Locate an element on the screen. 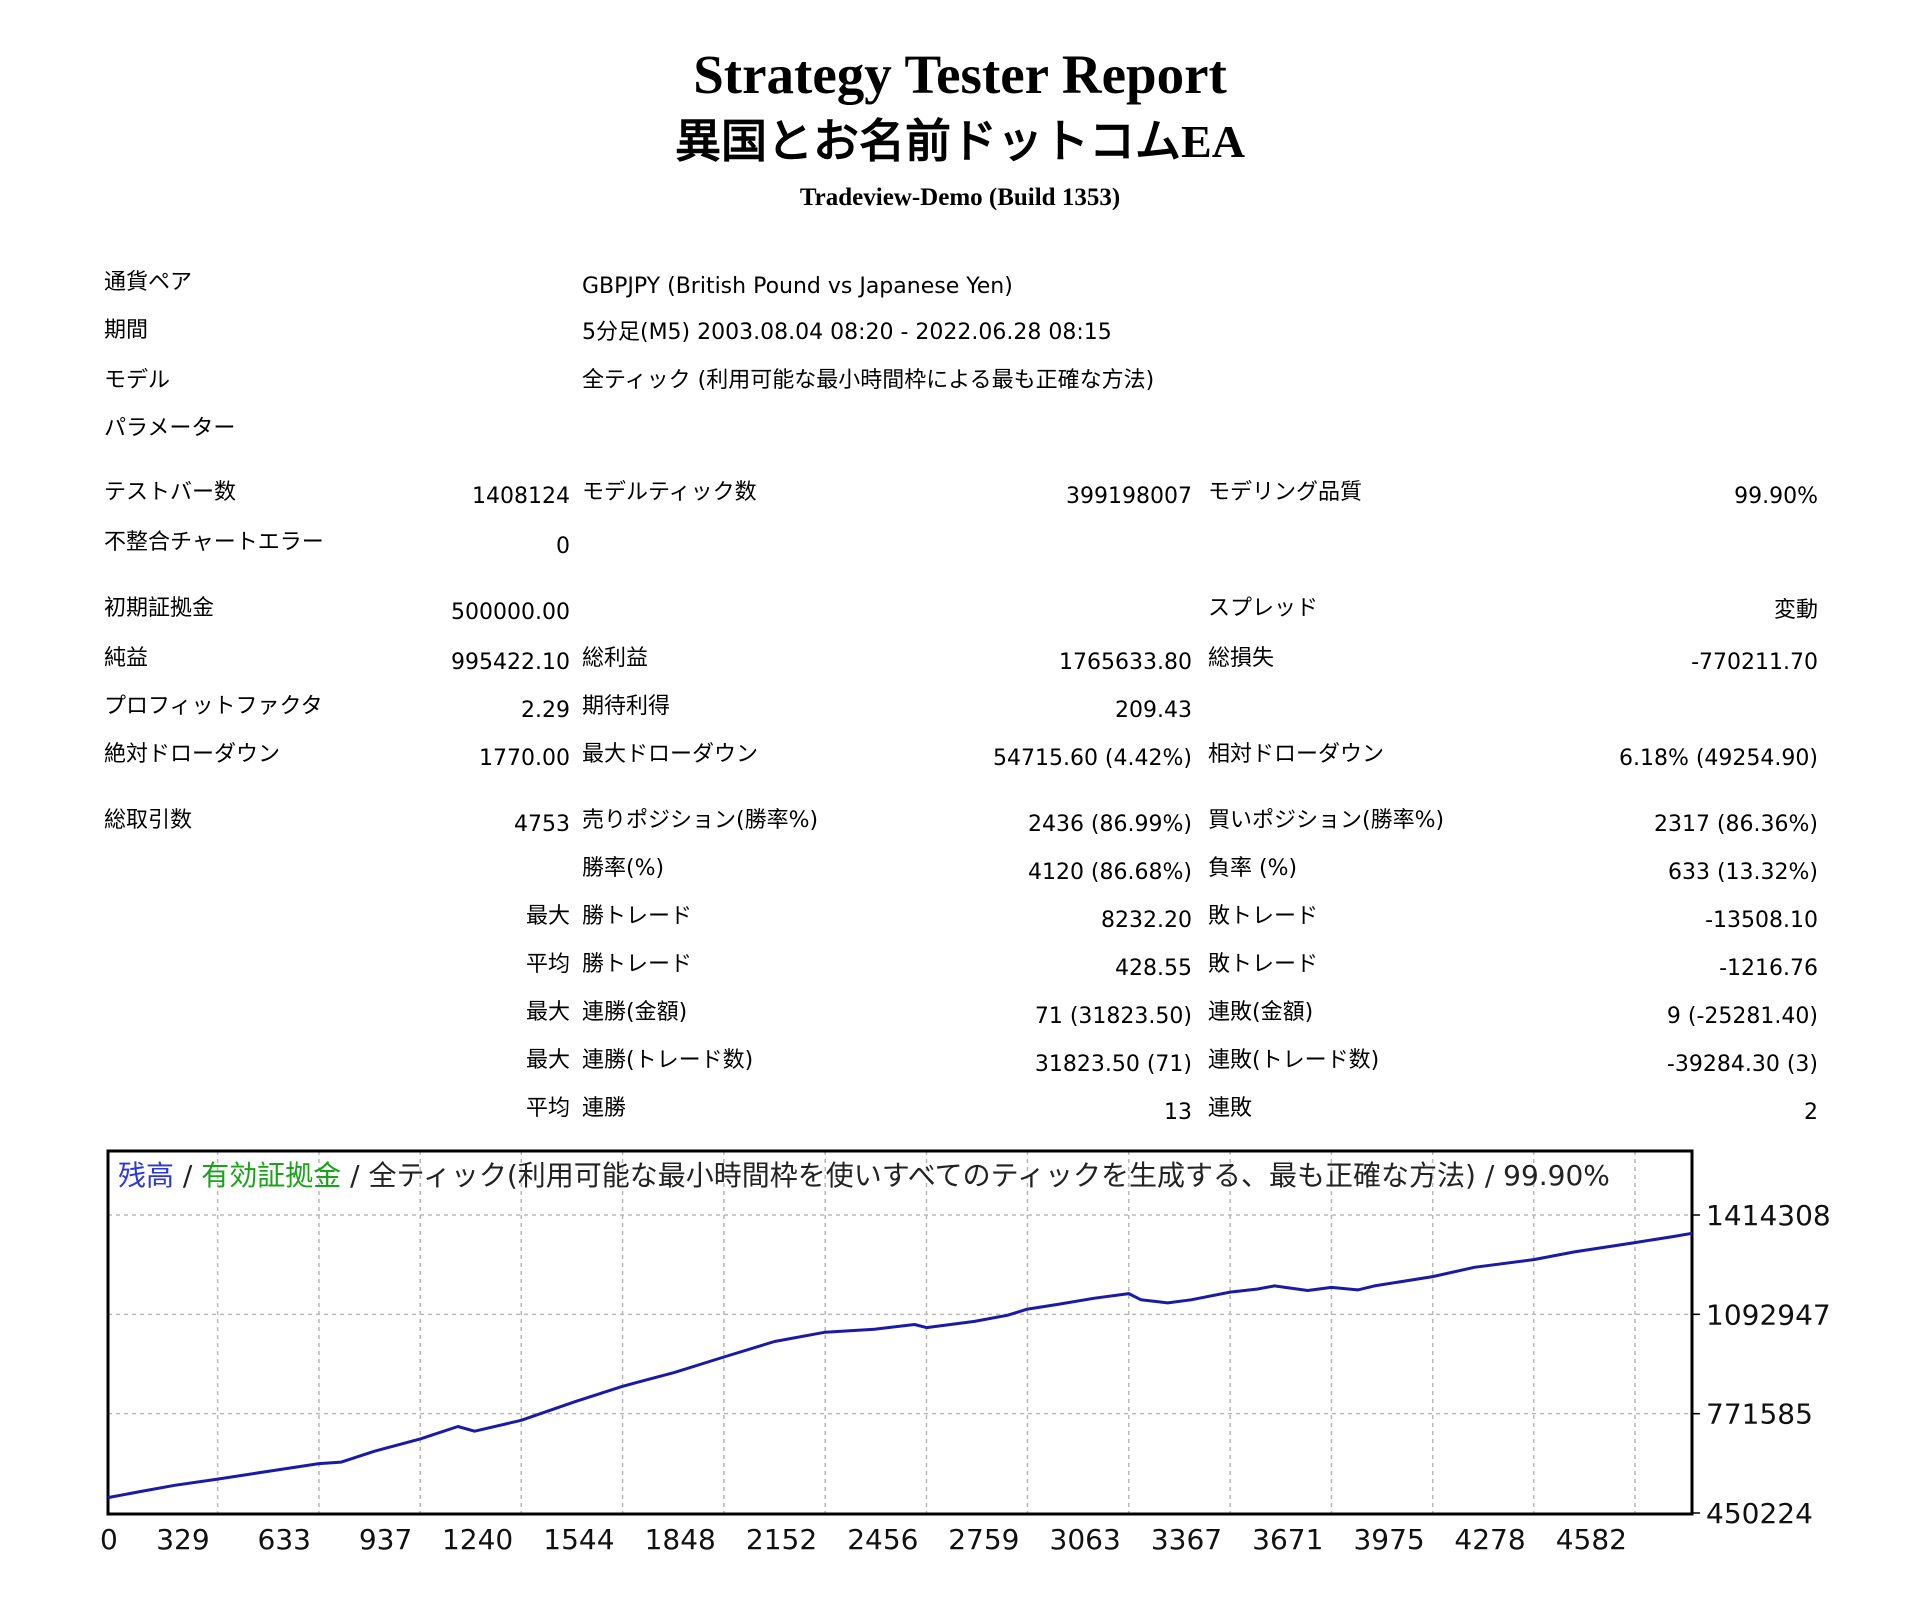  spread-label: スプレッド is located at coordinates (1263, 608).